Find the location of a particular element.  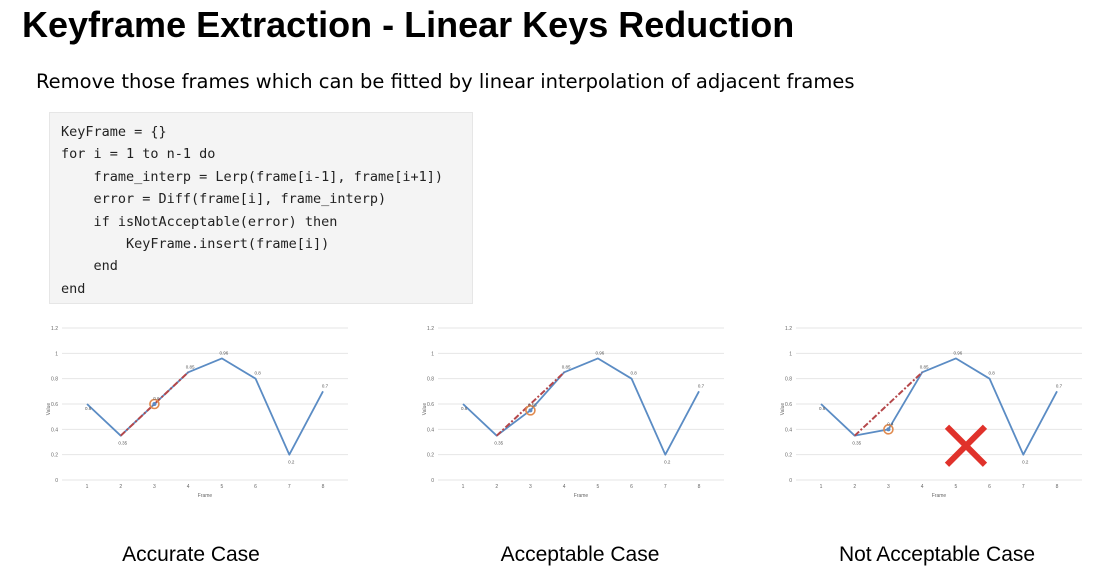

data-label: 0.4 is located at coordinates (890, 423).